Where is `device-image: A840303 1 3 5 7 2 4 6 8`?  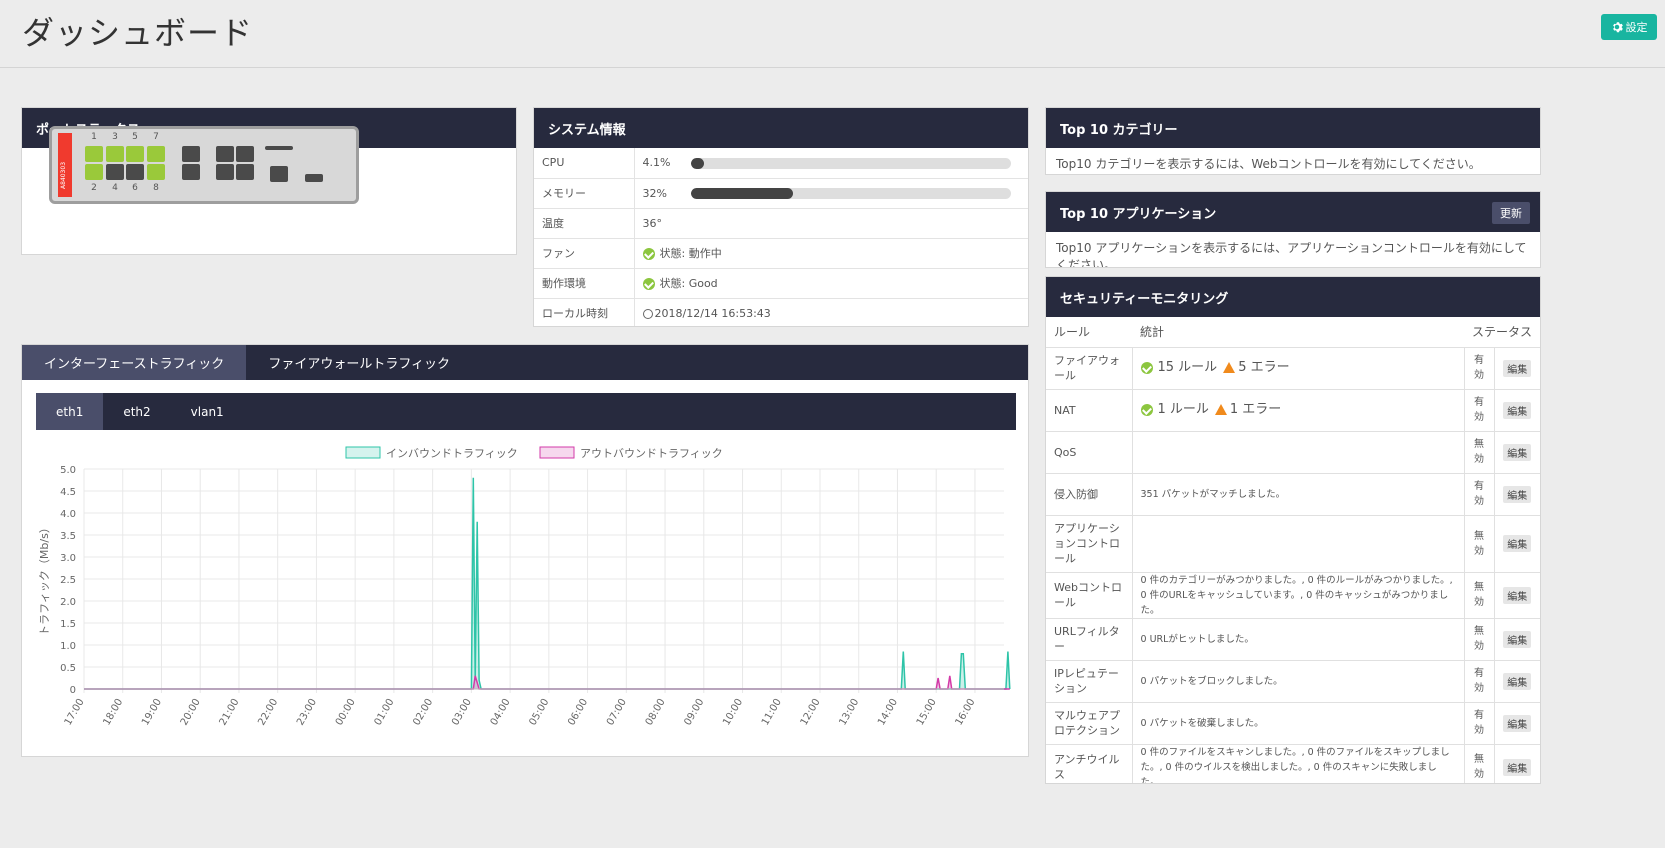 device-image: A840303 1 3 5 7 2 4 6 8 is located at coordinates (204, 165).